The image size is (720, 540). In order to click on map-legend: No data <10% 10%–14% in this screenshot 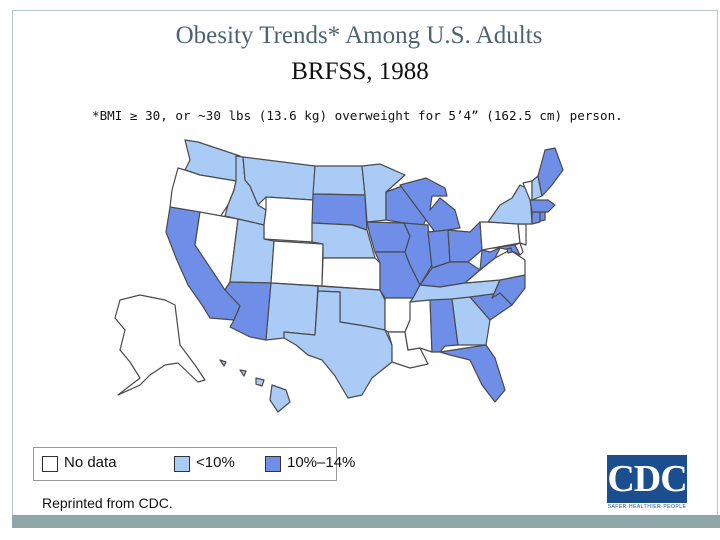, I will do `click(194, 464)`.